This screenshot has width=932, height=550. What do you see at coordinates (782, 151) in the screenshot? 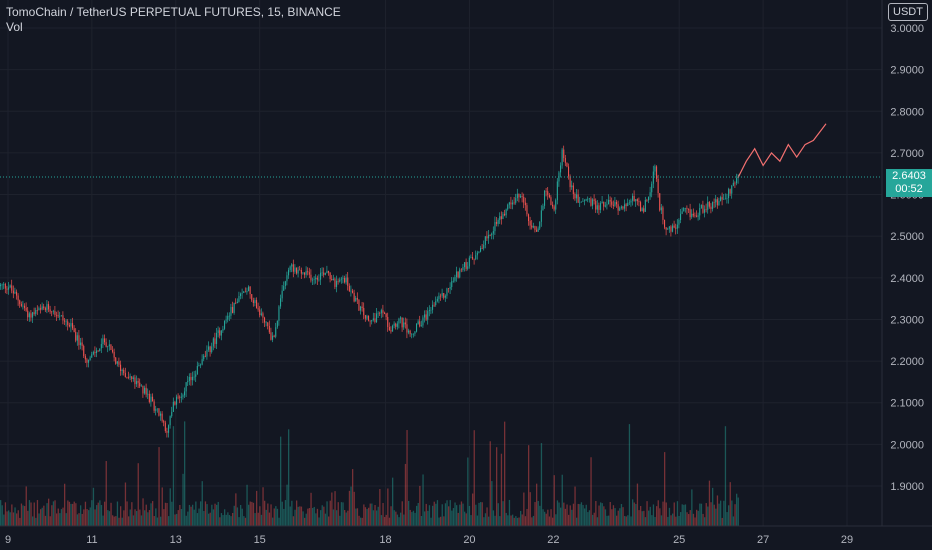
I see `forecast-path` at bounding box center [782, 151].